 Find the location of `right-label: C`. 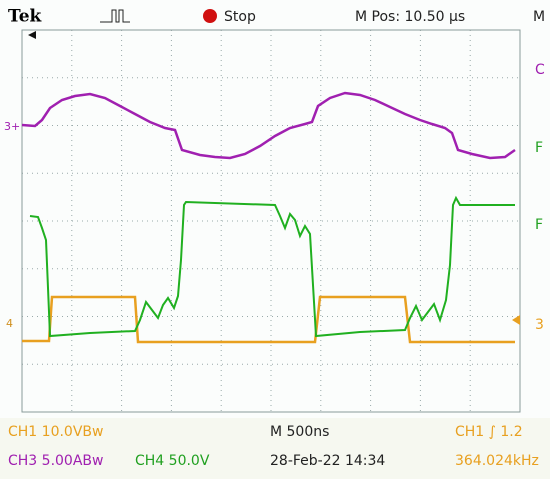

right-label: C is located at coordinates (540, 70).